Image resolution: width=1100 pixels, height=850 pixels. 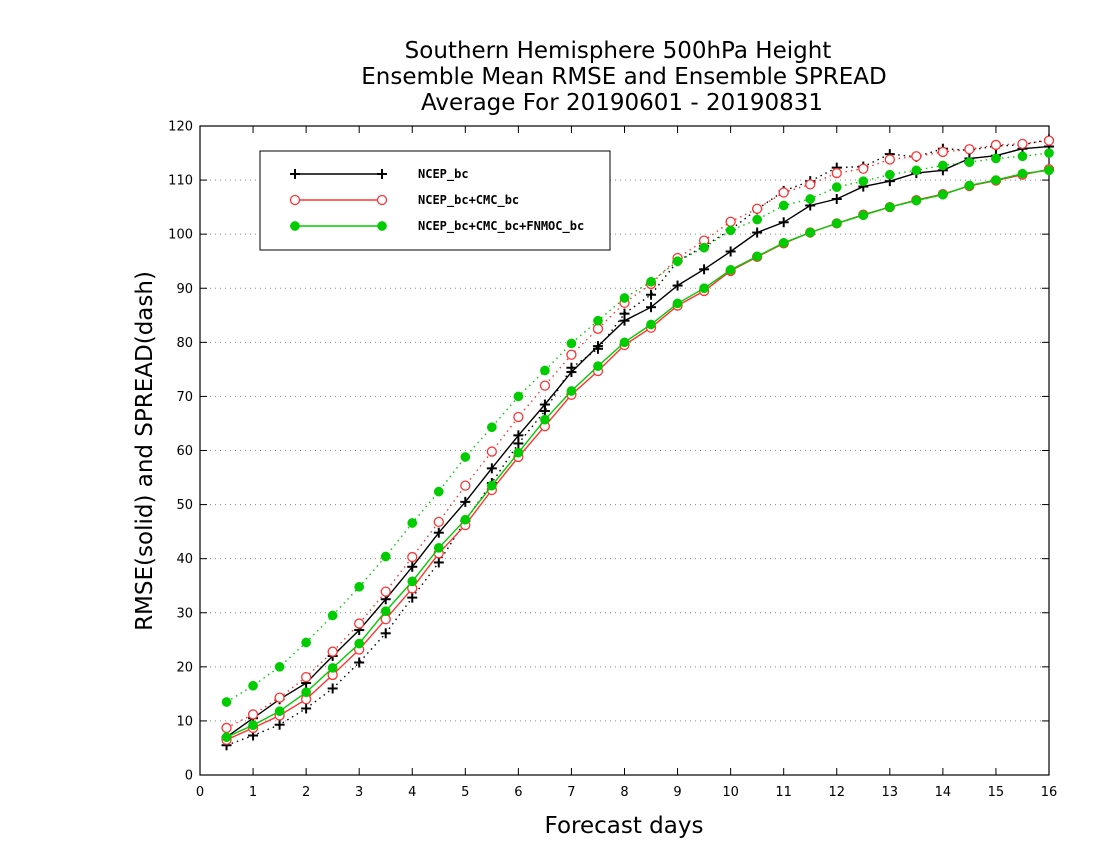 What do you see at coordinates (180, 181) in the screenshot?
I see `y-tick-label: 110` at bounding box center [180, 181].